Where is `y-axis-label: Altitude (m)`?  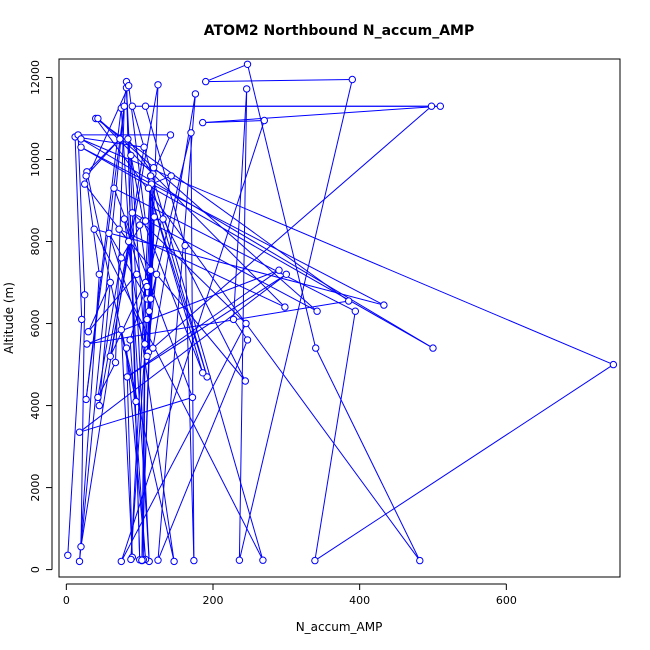
y-axis-label: Altitude (m) is located at coordinates (9, 318).